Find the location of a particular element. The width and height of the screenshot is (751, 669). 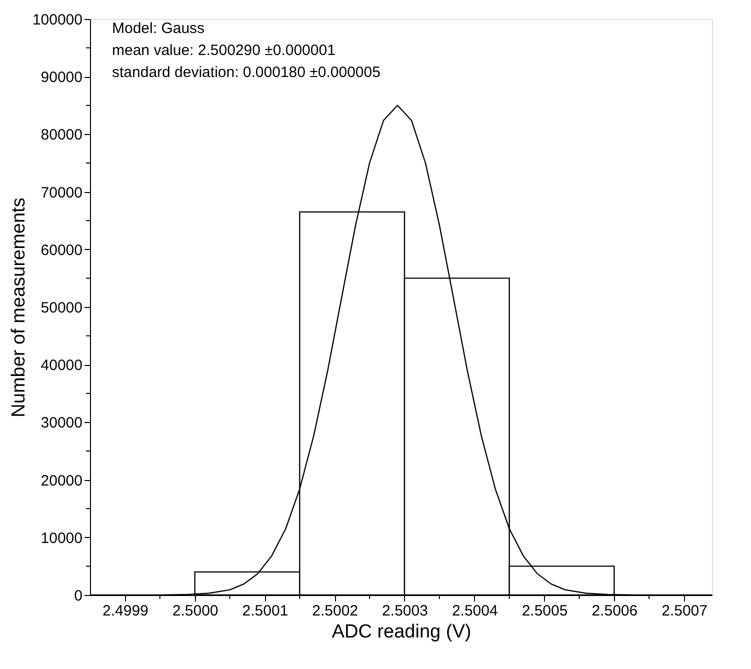

x-tick-label: 2.5006 is located at coordinates (615, 611).